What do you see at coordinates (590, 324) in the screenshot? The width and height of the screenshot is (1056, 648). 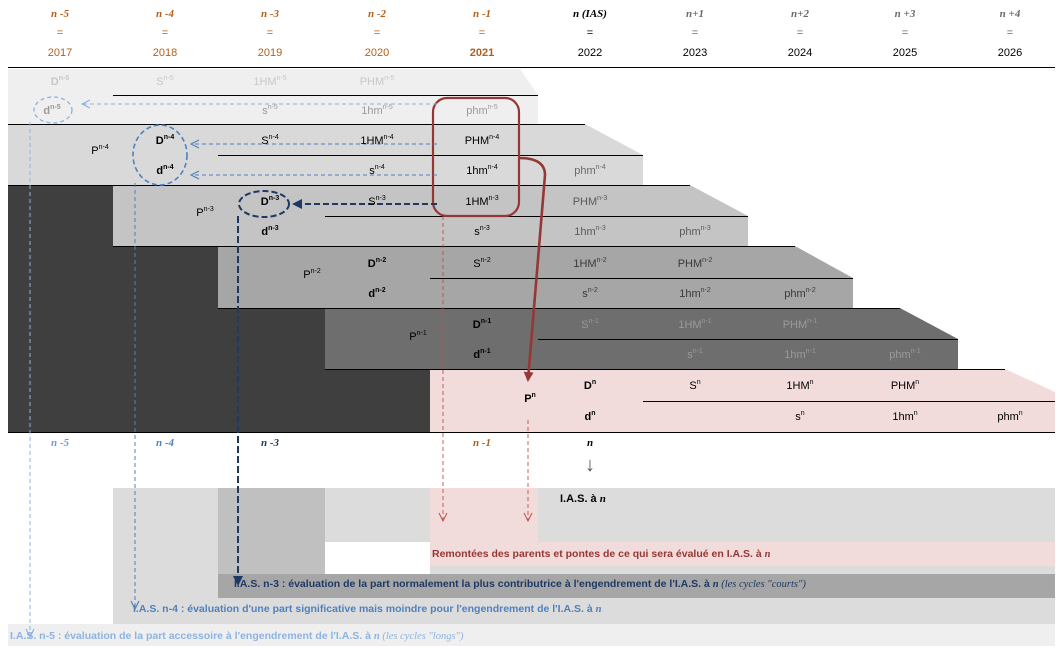 I see `label-S-n1: Sn-1` at bounding box center [590, 324].